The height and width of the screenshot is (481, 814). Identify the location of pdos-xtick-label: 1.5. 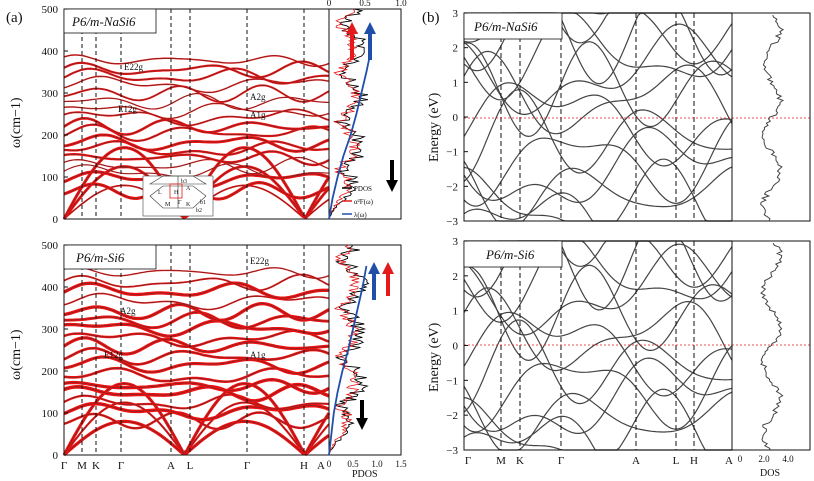
(401, 464).